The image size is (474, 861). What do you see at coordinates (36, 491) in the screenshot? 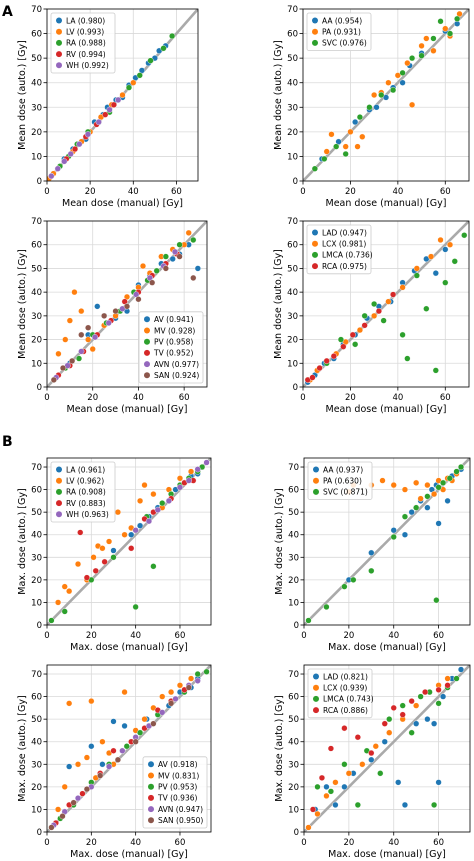
I see `y-tick-label: 60` at bounding box center [36, 491].